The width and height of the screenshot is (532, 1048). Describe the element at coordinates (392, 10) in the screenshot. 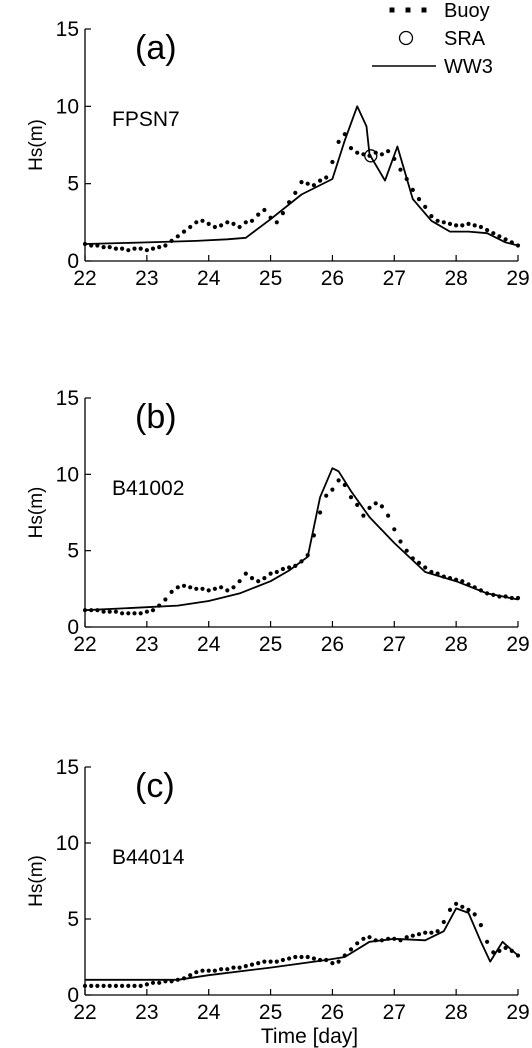

I see `legend-buoy-marker` at that location.